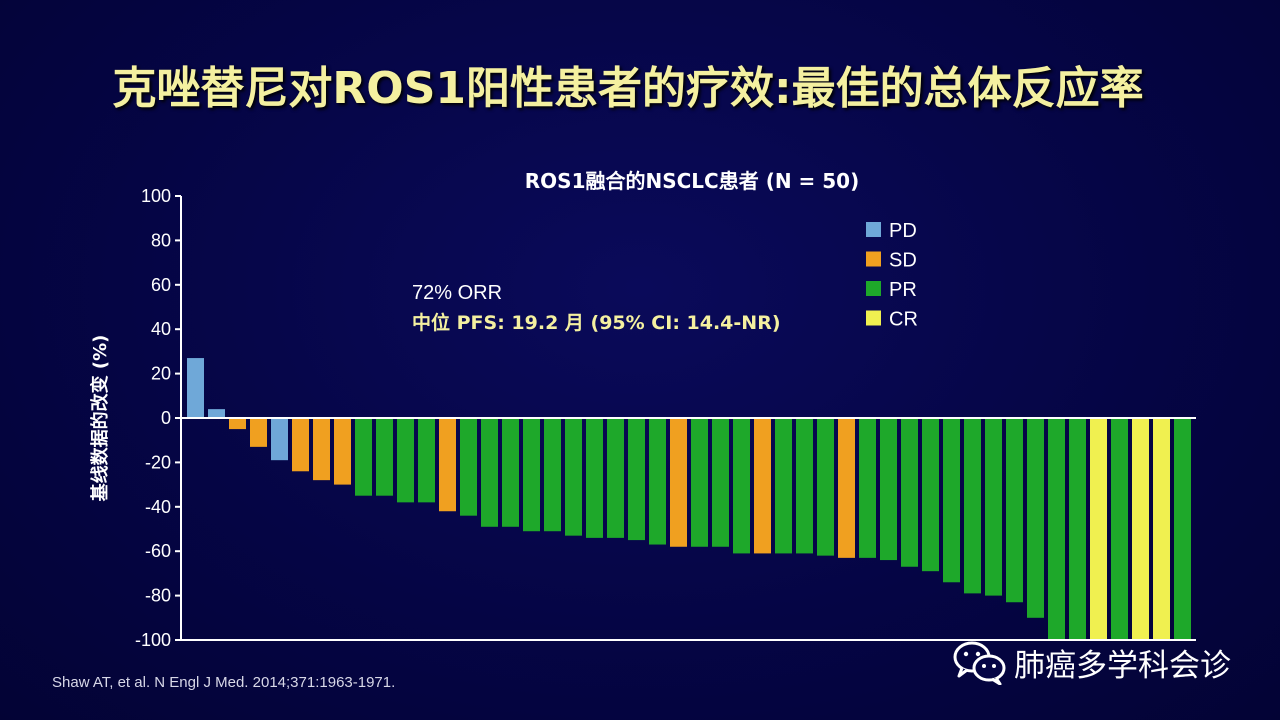  What do you see at coordinates (628, 88) in the screenshot?
I see `slide-title: 克唑替尼对ROS1阳性患者的疗效:最佳的总体反应率` at bounding box center [628, 88].